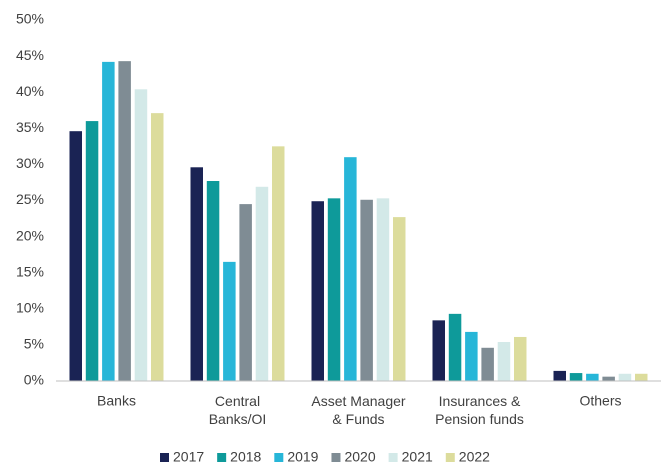  What do you see at coordinates (302, 457) in the screenshot?
I see `legend-label: 2019` at bounding box center [302, 457].